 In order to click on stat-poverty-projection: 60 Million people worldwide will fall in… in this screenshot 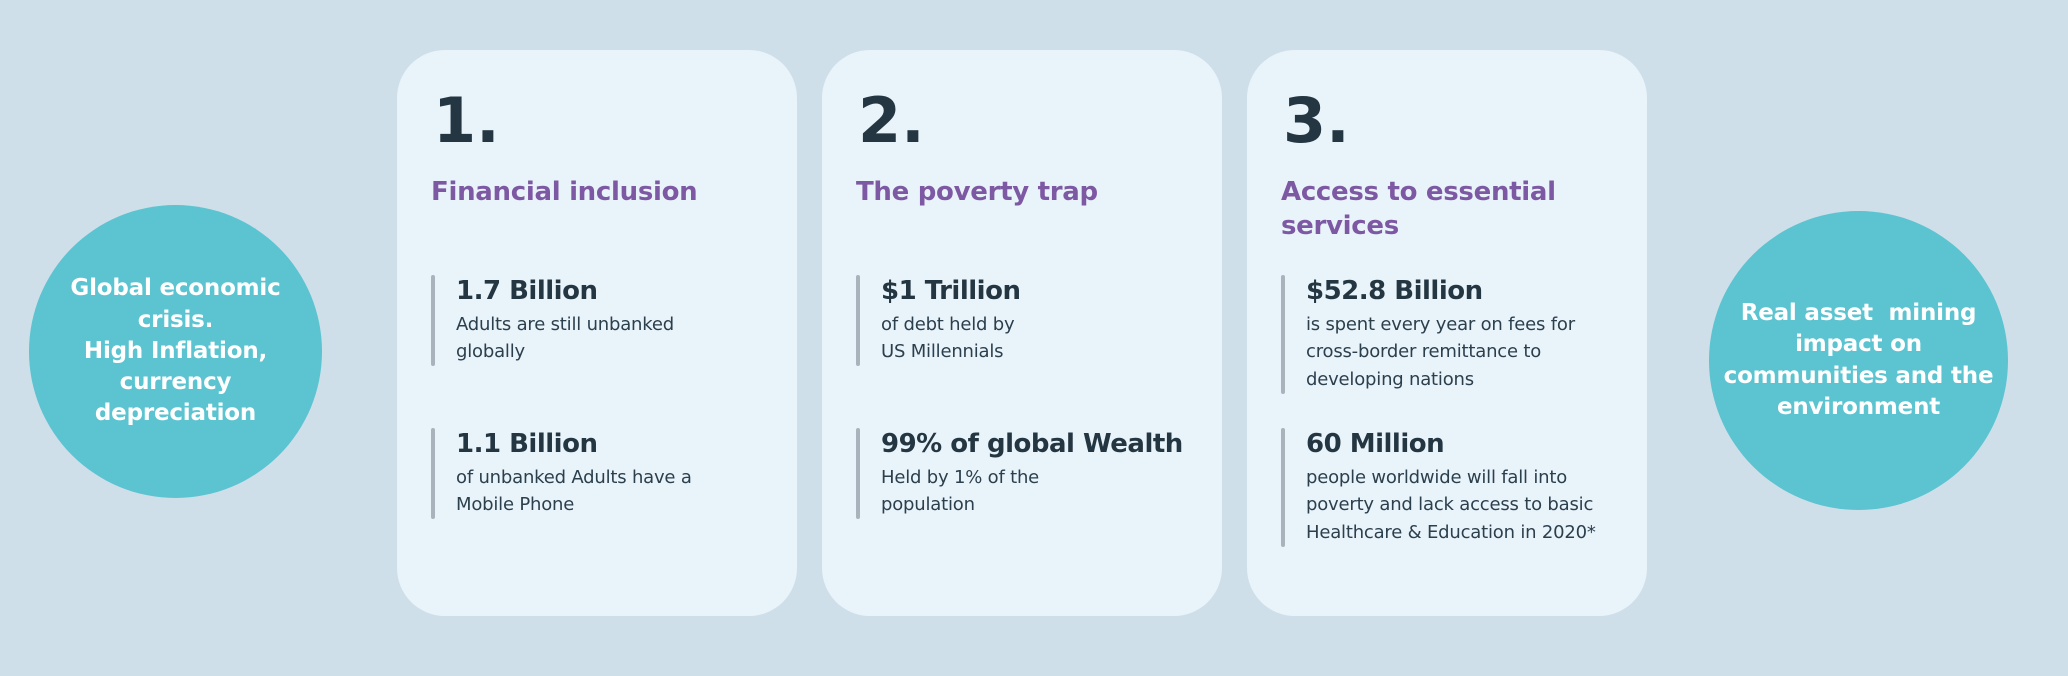, I will do `click(1449, 488)`.